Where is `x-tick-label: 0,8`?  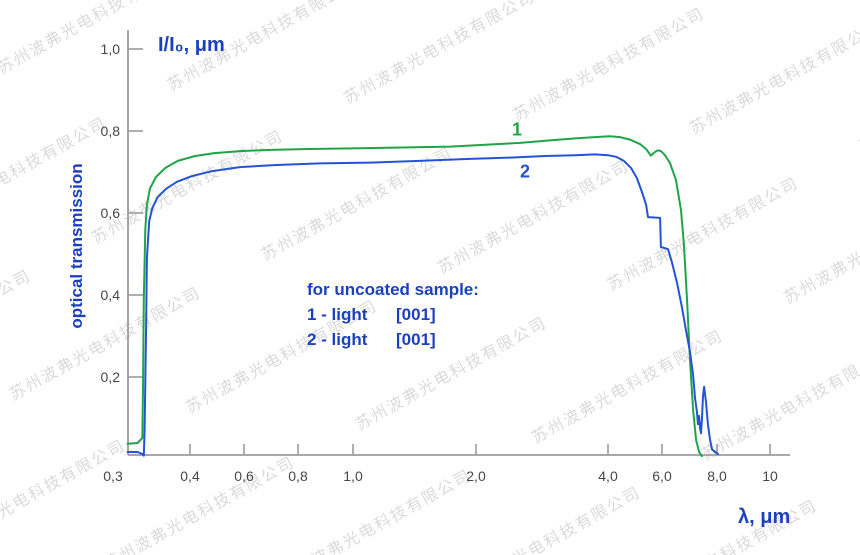
x-tick-label: 0,8 is located at coordinates (298, 476).